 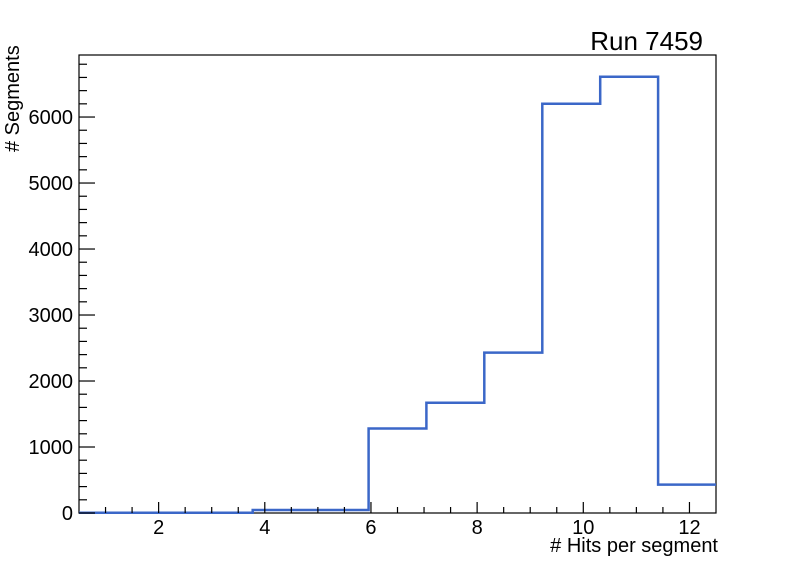 I want to click on y-tick-label: 5000, so click(x=51, y=184).